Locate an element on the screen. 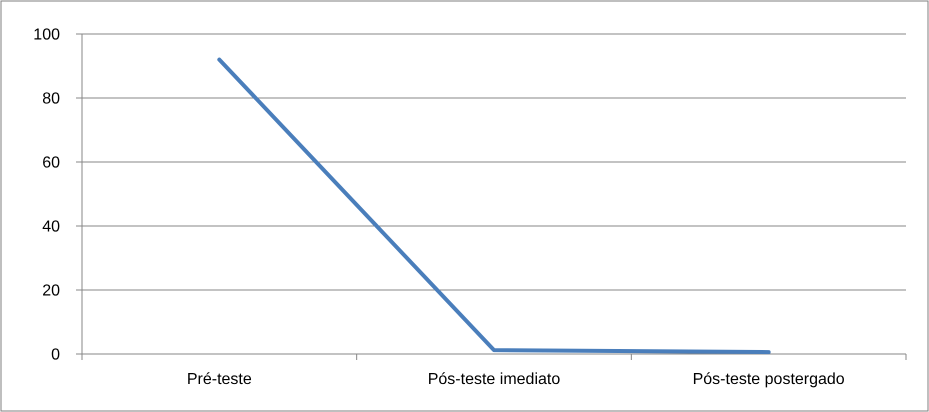 The width and height of the screenshot is (929, 412). x-tick-label: Pós-teste postergado is located at coordinates (768, 379).